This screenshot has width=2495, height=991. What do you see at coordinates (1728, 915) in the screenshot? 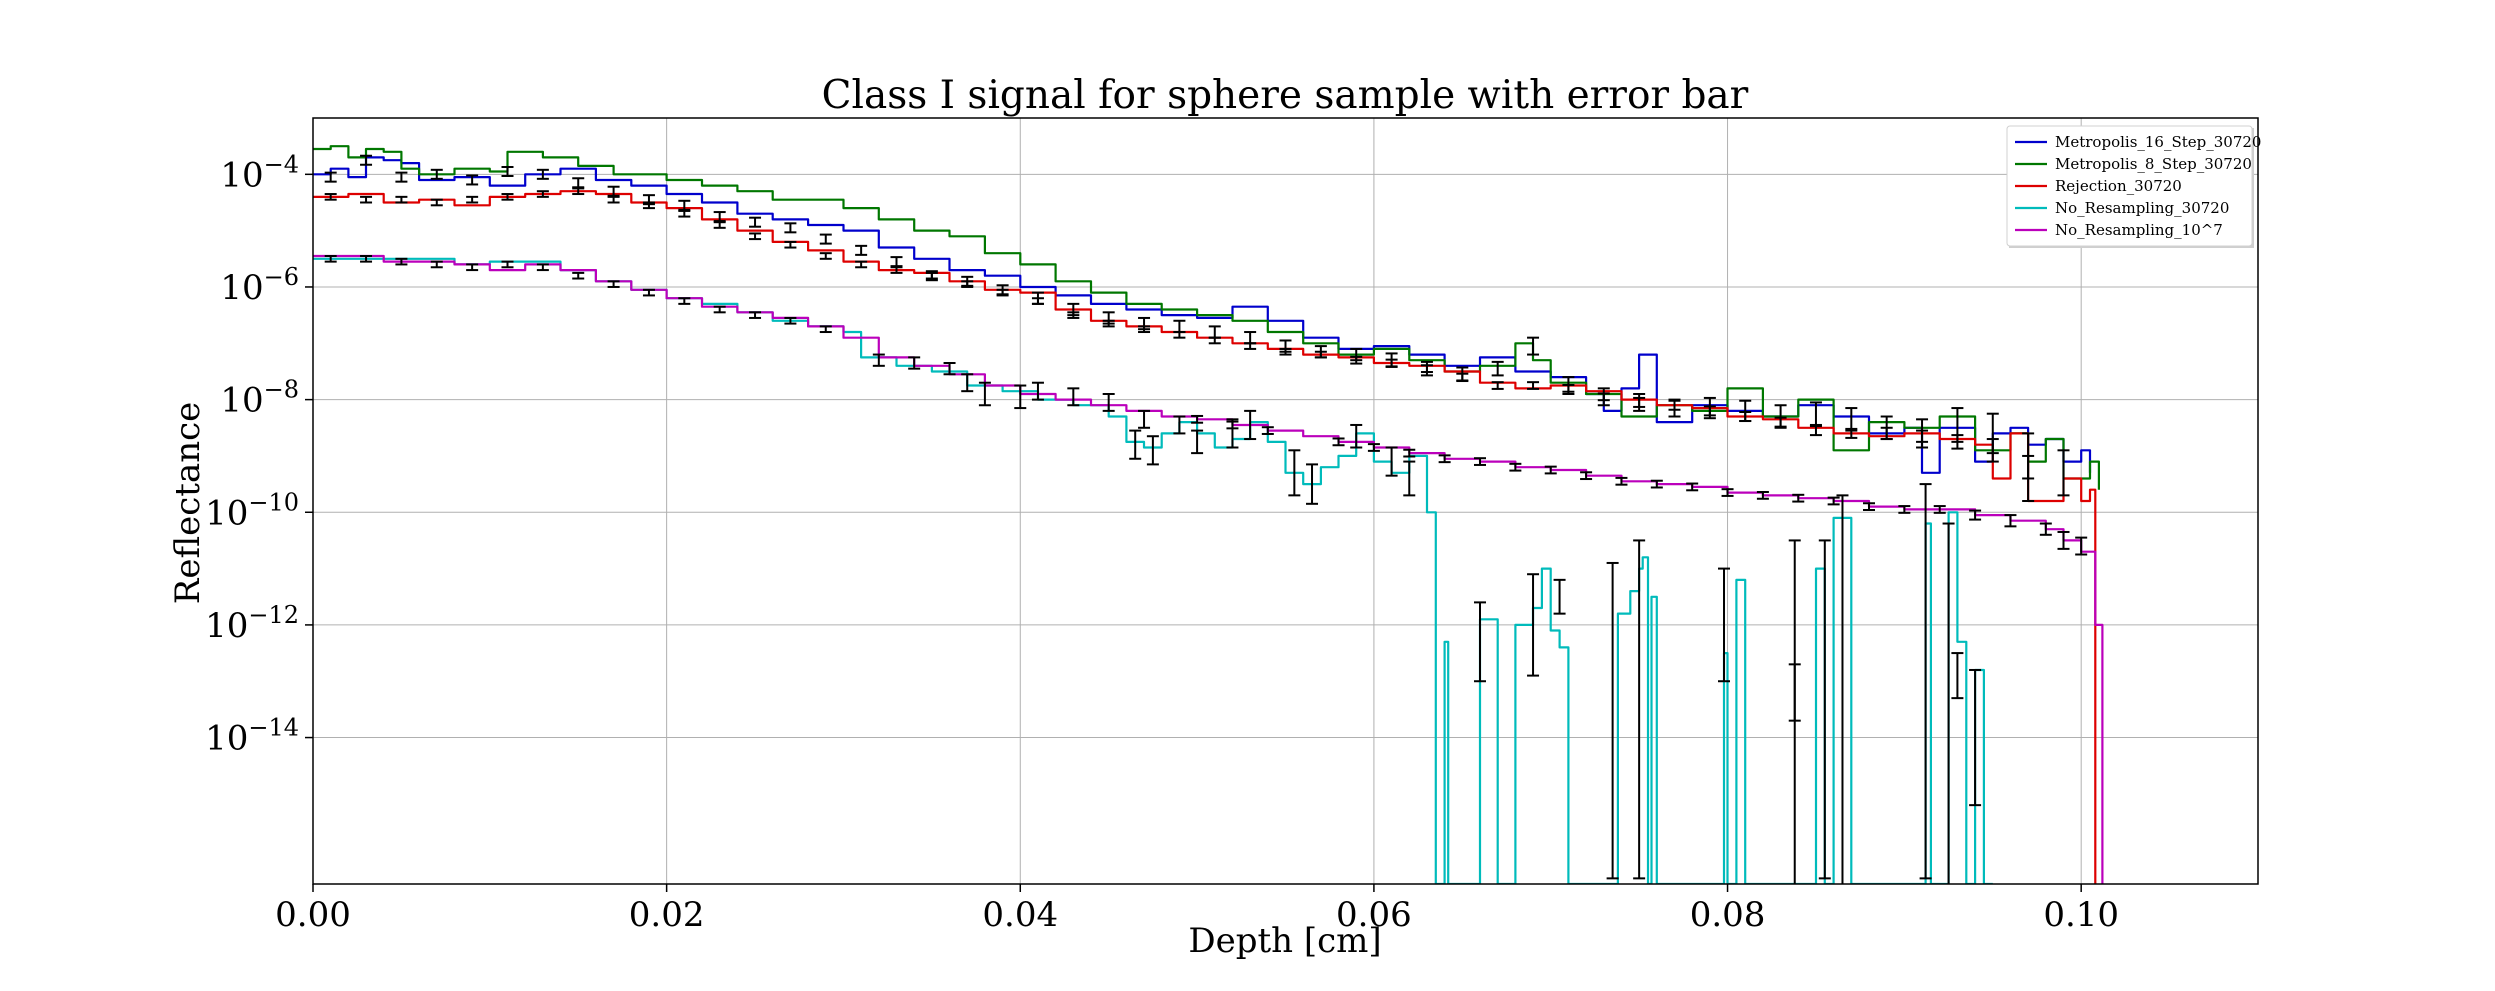
I see `x-tick-label: 0.08` at bounding box center [1728, 915].